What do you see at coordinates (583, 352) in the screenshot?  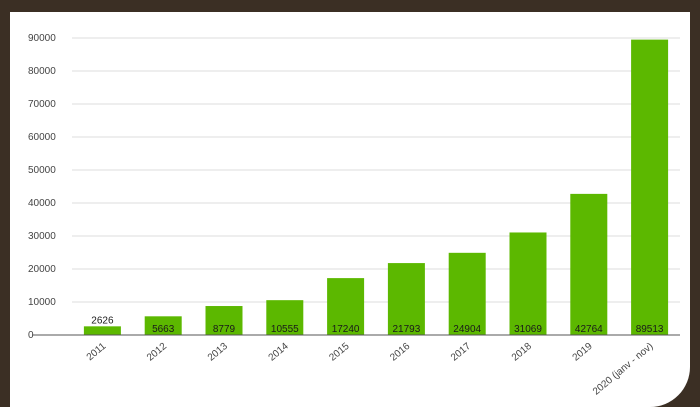 I see `x-tick-label: 2019` at bounding box center [583, 352].